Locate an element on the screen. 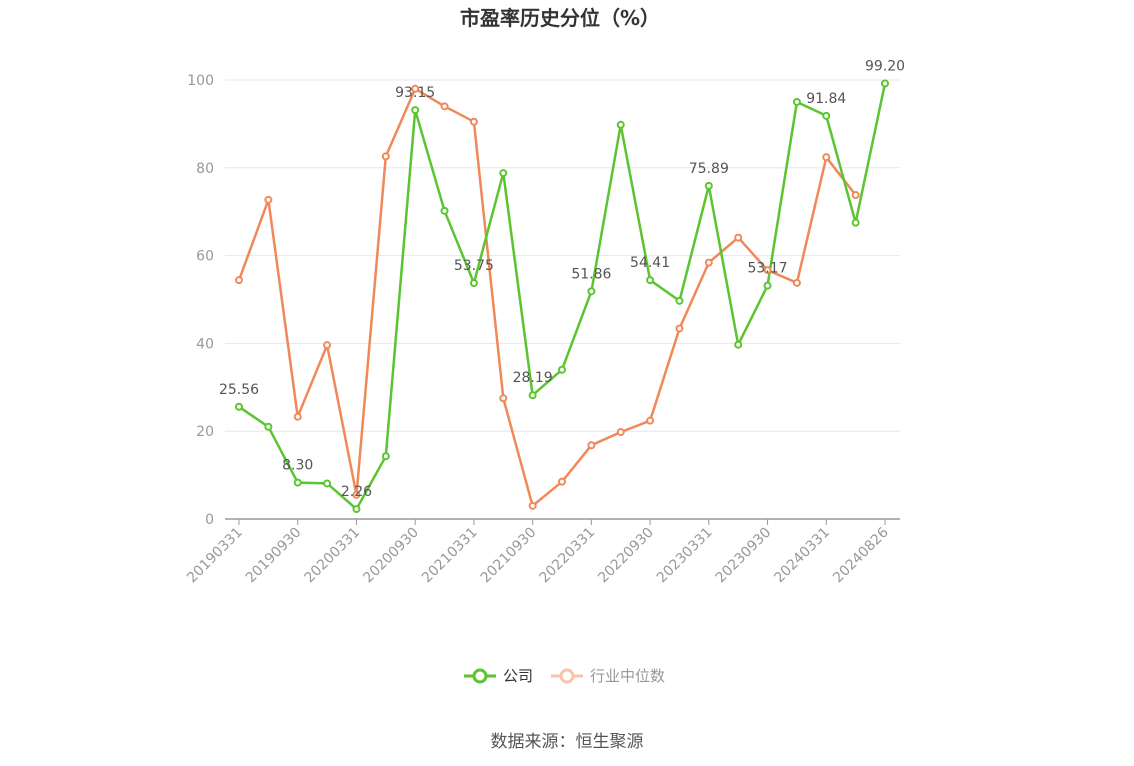 The image size is (1134, 766). legend-item-company: 公司 is located at coordinates (498, 676).